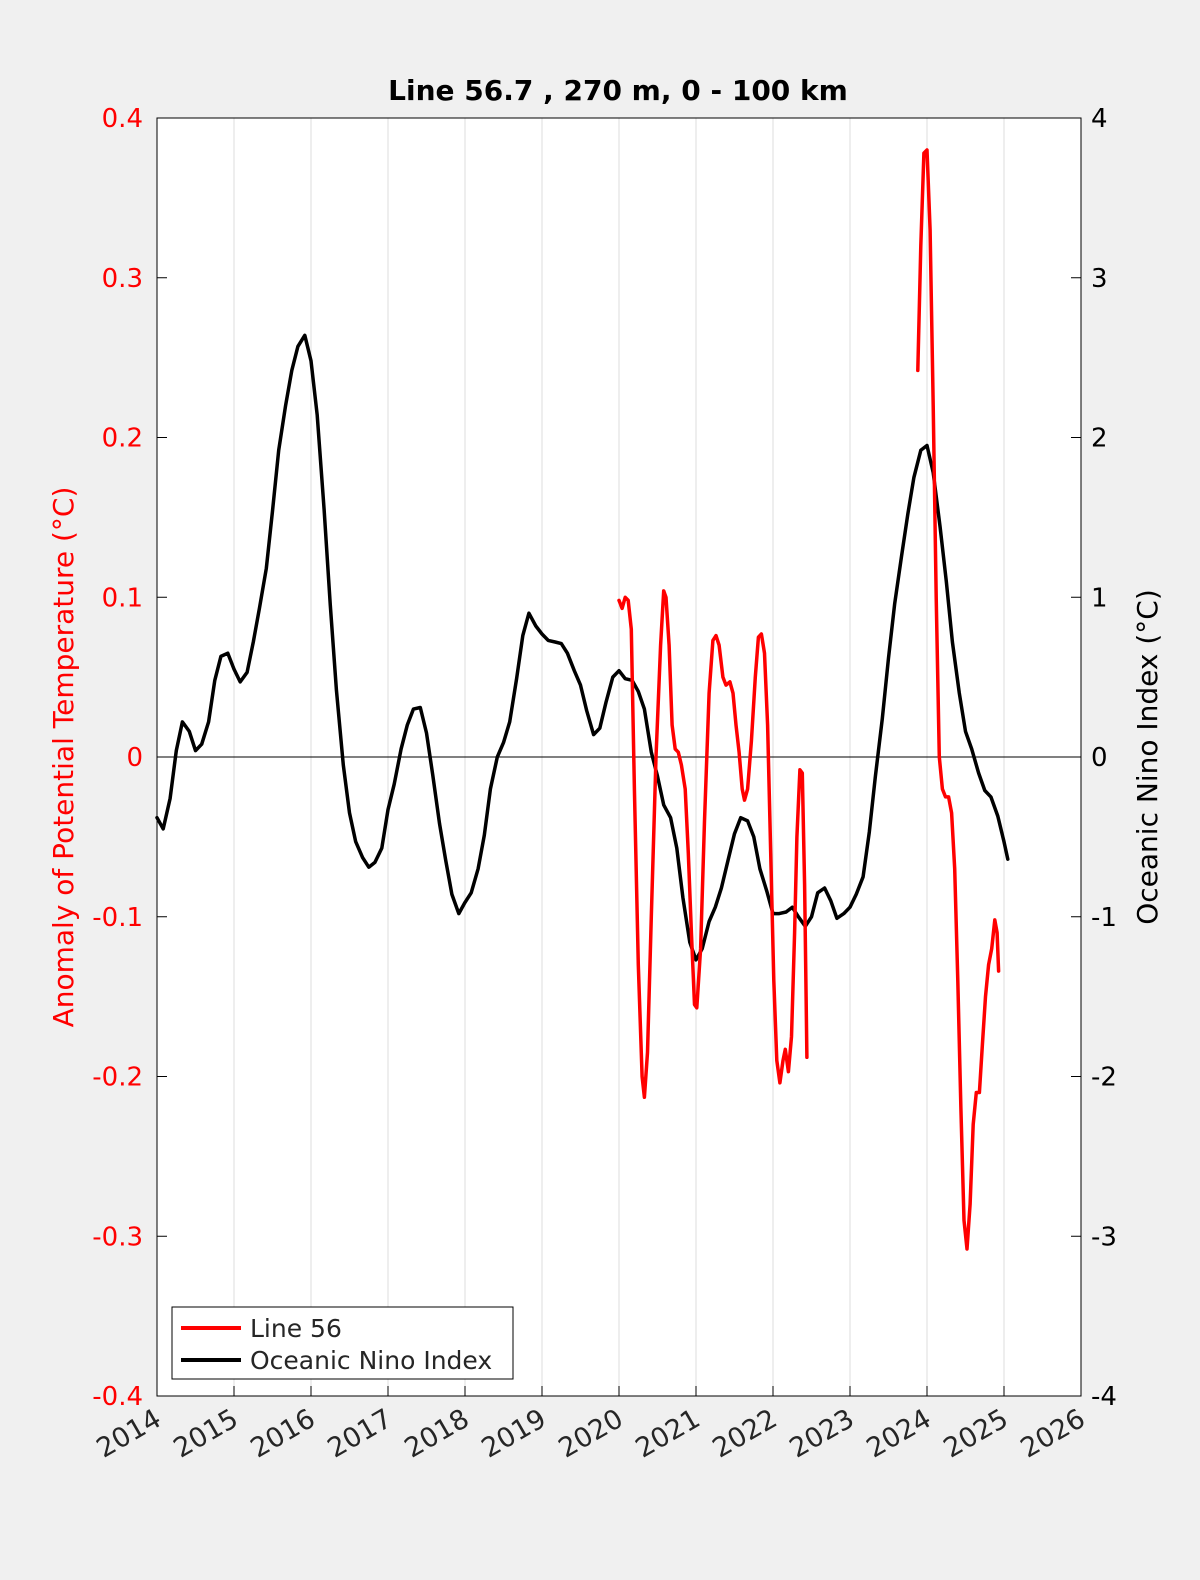 This screenshot has height=1580, width=1200. What do you see at coordinates (1104, 1397) in the screenshot?
I see `right-y-tick-label: -4` at bounding box center [1104, 1397].